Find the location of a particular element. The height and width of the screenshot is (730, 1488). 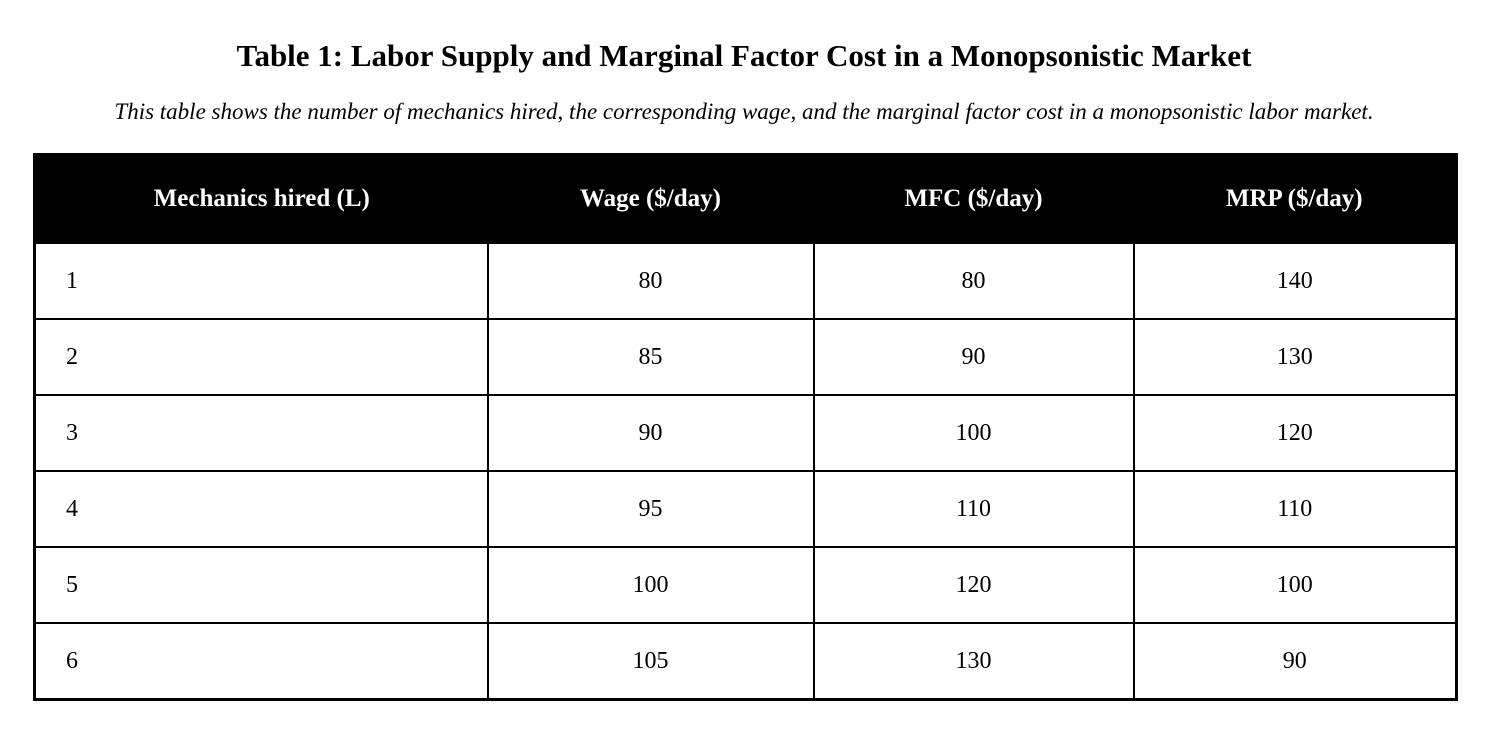

cell-mfc: 130 is located at coordinates (973, 661).